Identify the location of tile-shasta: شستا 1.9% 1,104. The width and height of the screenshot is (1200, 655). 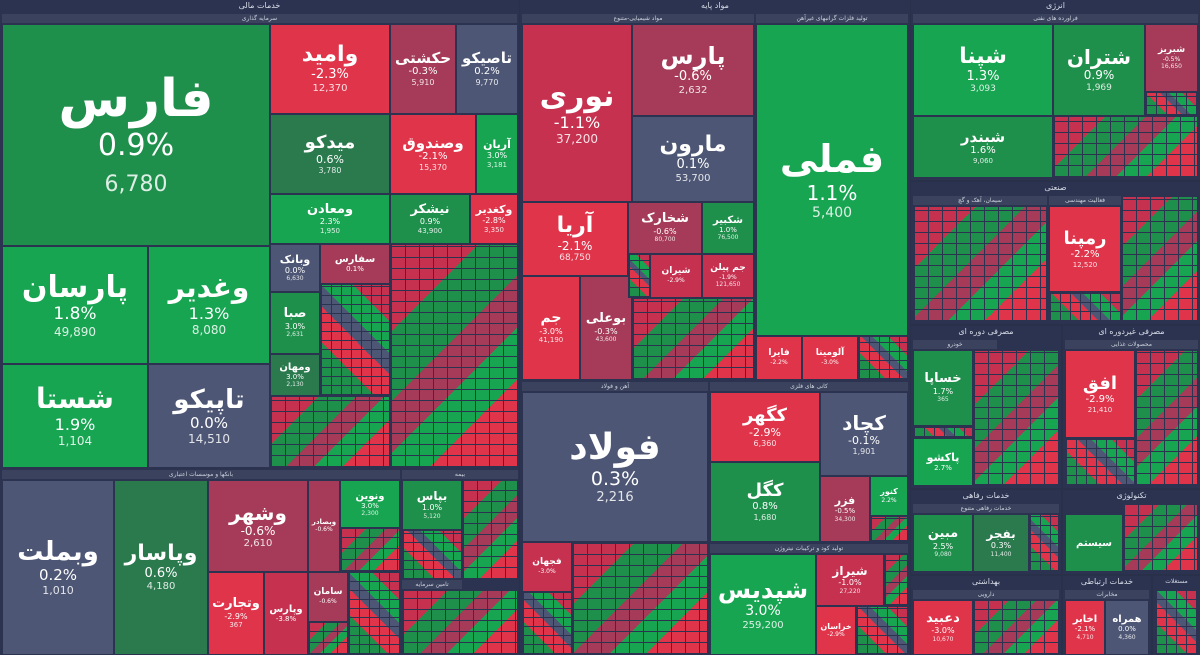
(75, 416).